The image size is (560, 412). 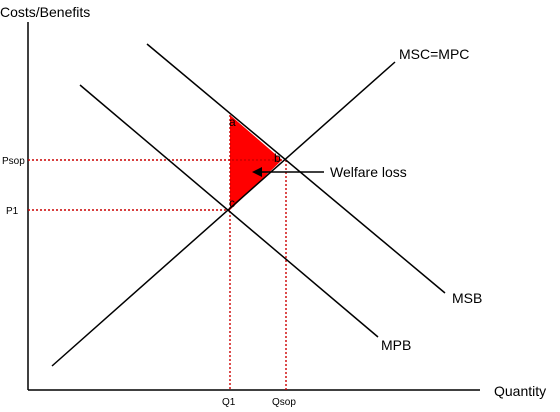 I want to click on y-axis-label: Costs/Benefits, so click(x=45, y=12).